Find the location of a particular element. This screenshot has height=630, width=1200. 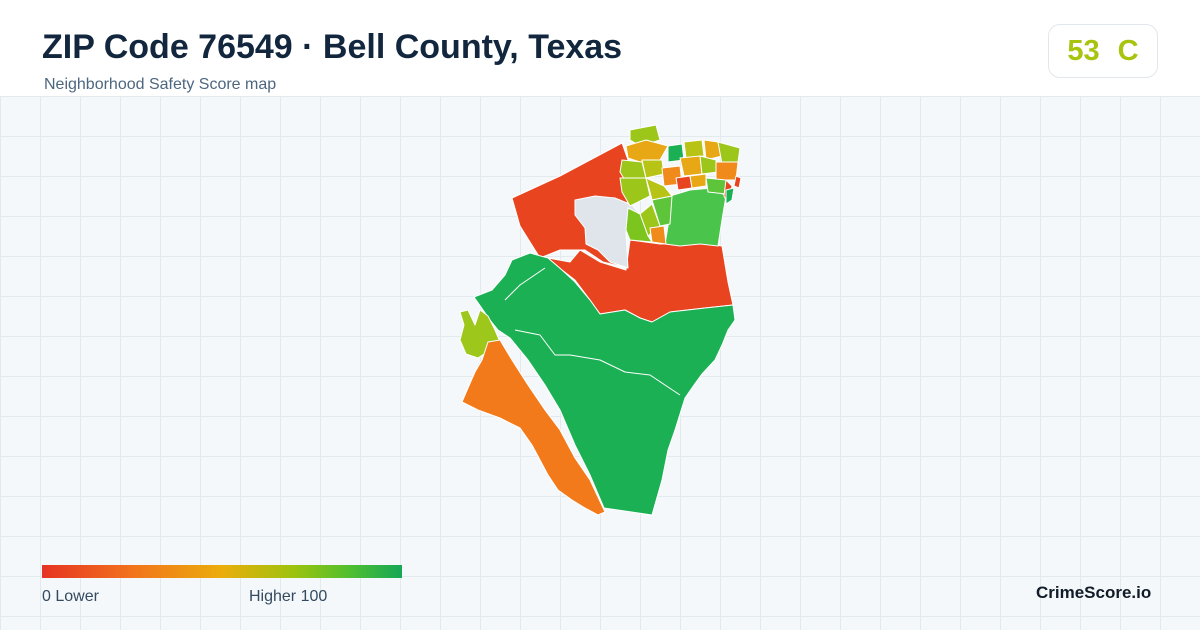

score-grade: C is located at coordinates (1128, 50).